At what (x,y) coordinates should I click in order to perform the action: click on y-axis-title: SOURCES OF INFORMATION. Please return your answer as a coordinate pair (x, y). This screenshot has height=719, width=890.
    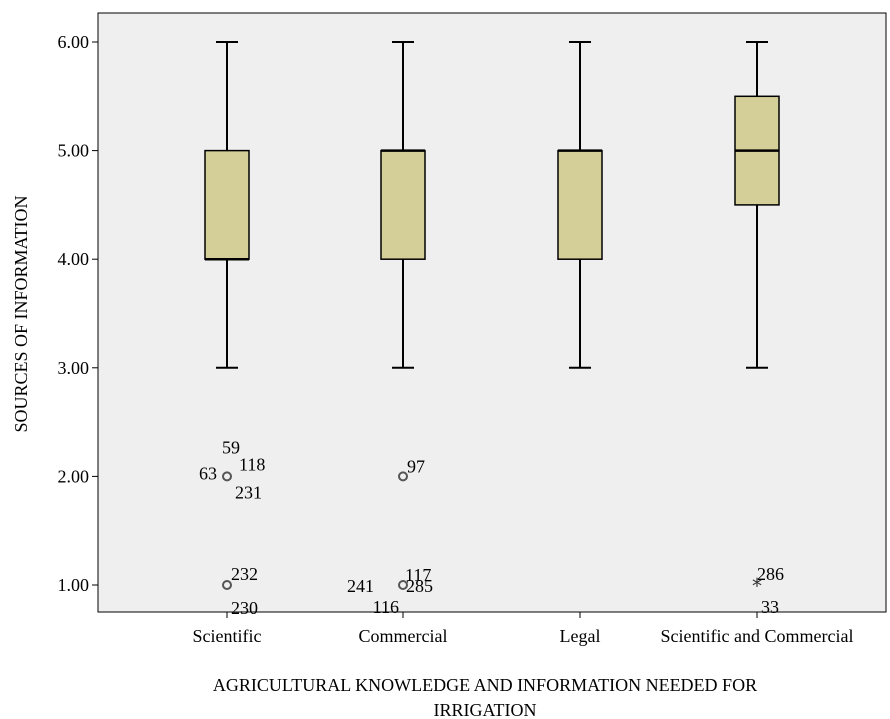
    Looking at the image, I should click on (21, 313).